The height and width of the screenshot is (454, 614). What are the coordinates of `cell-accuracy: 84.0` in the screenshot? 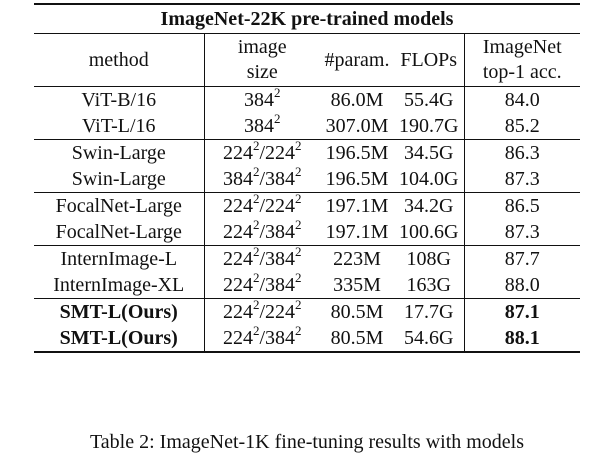 It's located at (522, 100).